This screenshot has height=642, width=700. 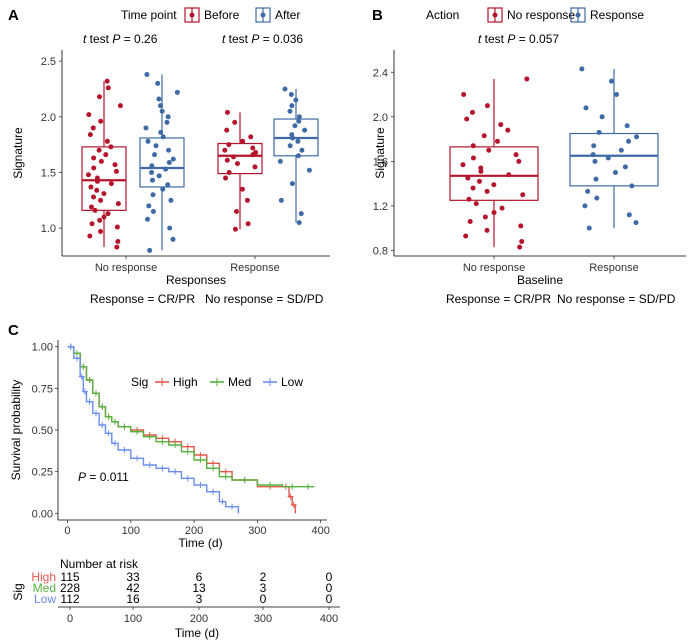 I want to click on legend-title: Action, so click(x=442, y=15).